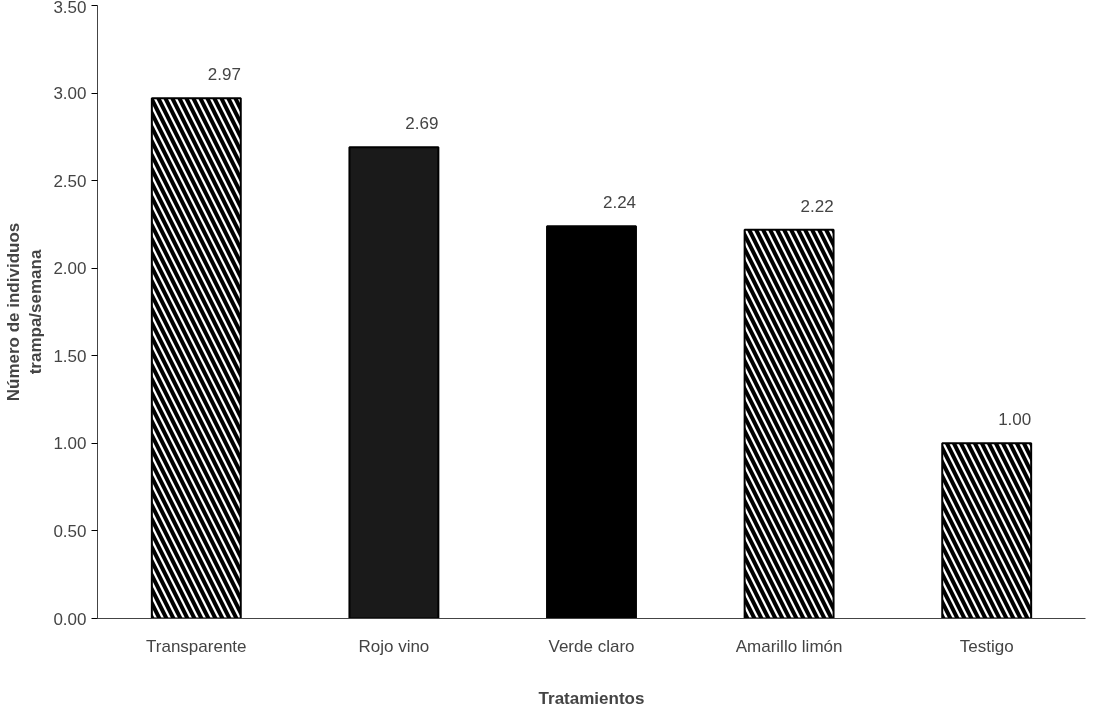  Describe the element at coordinates (224, 75) in the screenshot. I see `data-label: 2.97` at that location.